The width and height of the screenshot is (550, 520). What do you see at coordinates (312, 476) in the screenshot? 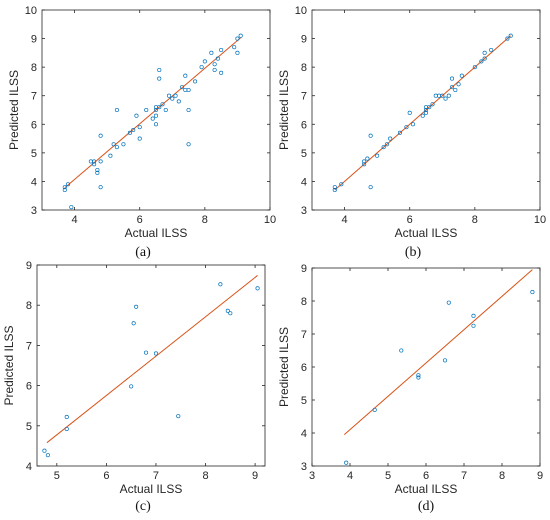
I see `x-tick-label: 3` at bounding box center [312, 476].